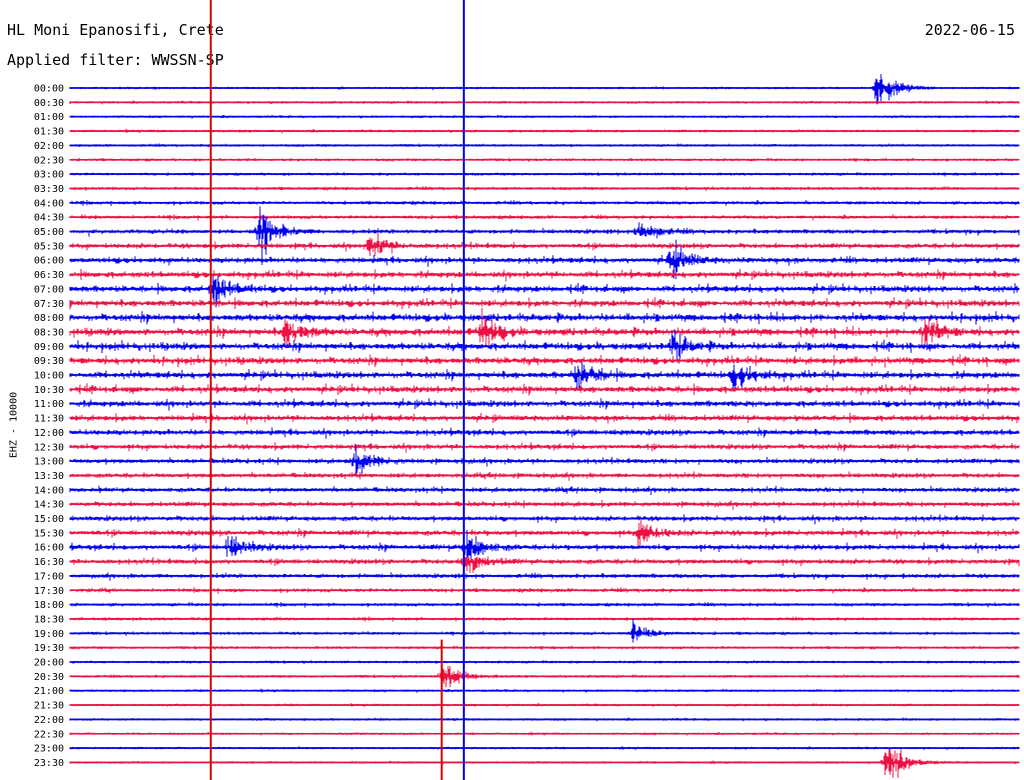 The width and height of the screenshot is (1024, 780). What do you see at coordinates (49, 361) in the screenshot?
I see `tick-label-0930: 09:30` at bounding box center [49, 361].